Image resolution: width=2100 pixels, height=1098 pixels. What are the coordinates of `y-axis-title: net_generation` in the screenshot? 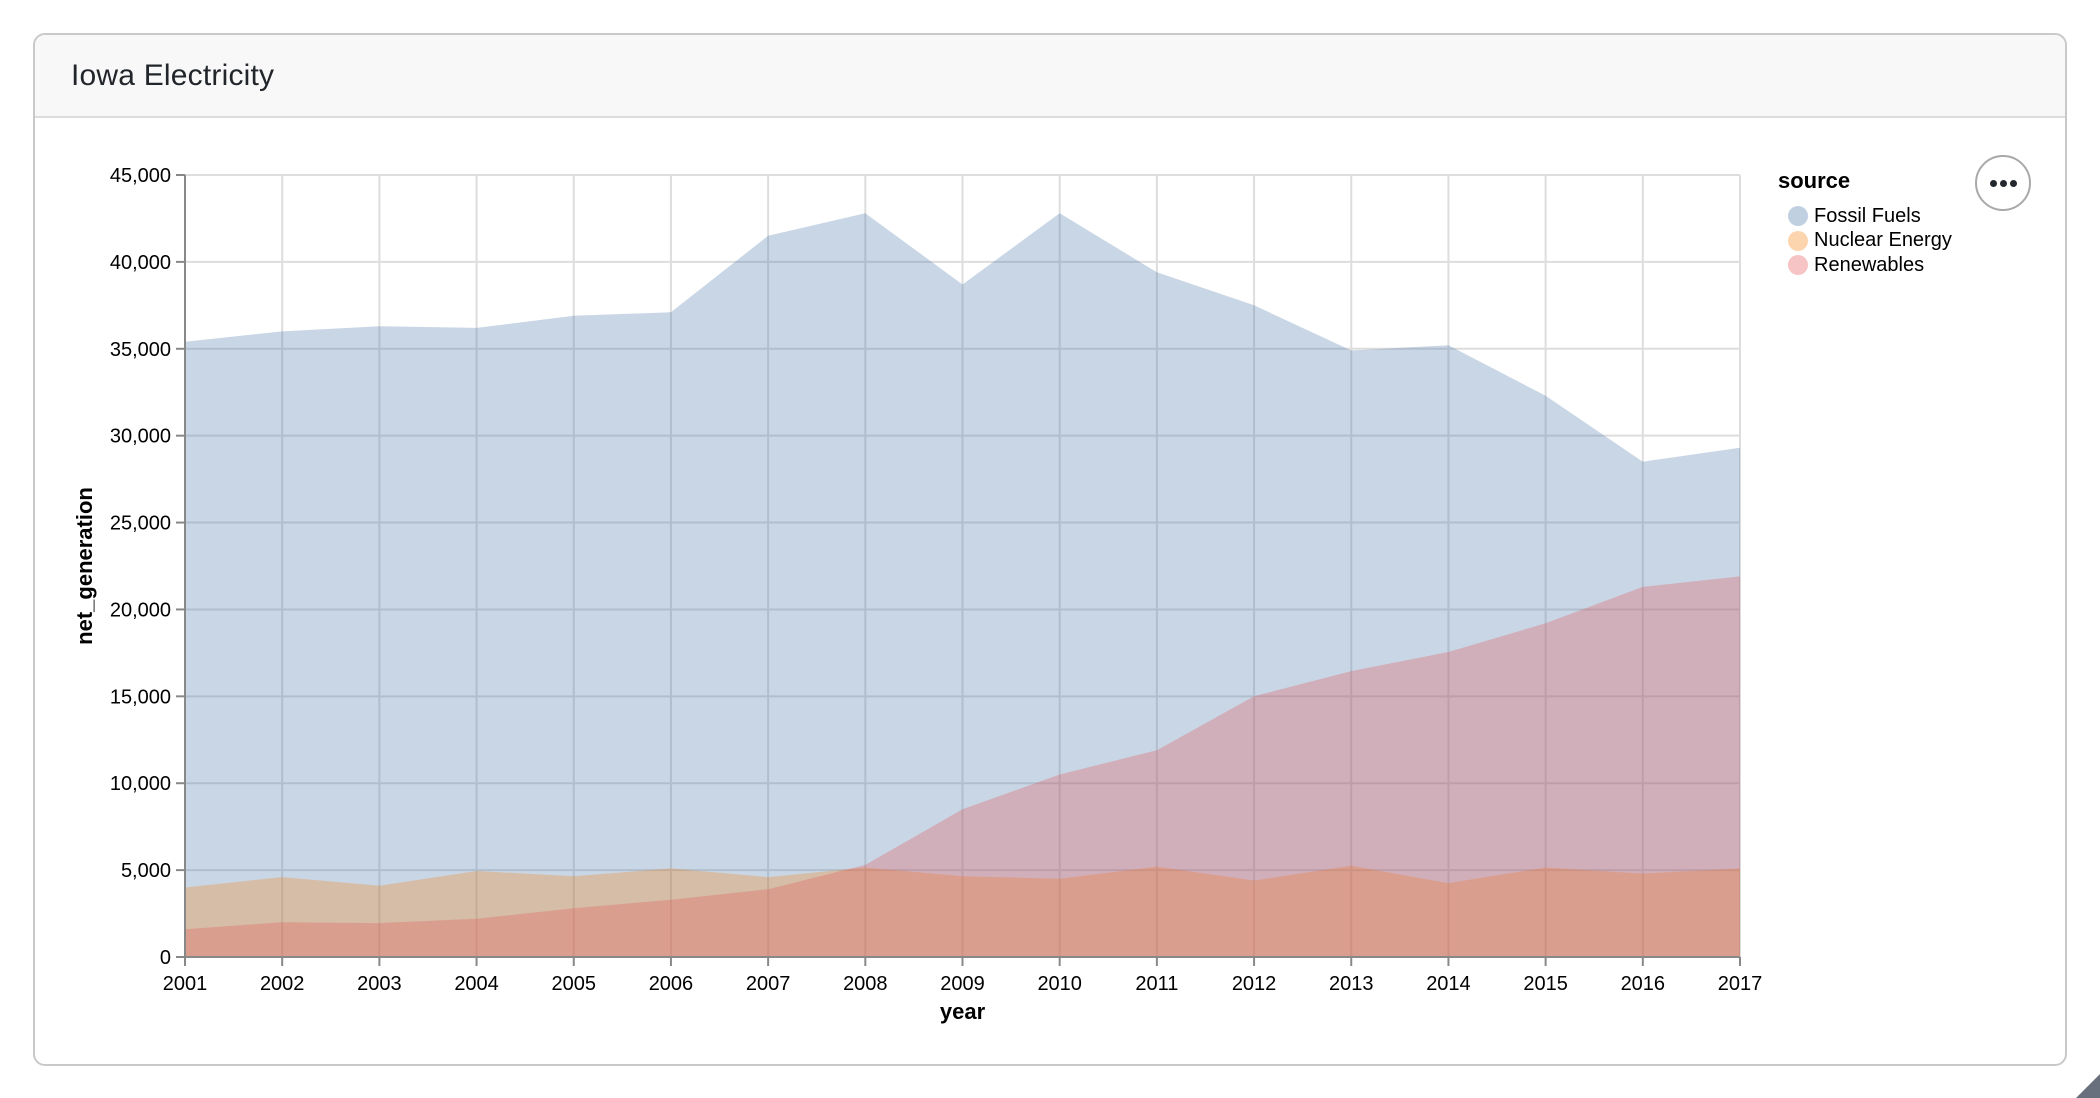 It's located at (84, 566).